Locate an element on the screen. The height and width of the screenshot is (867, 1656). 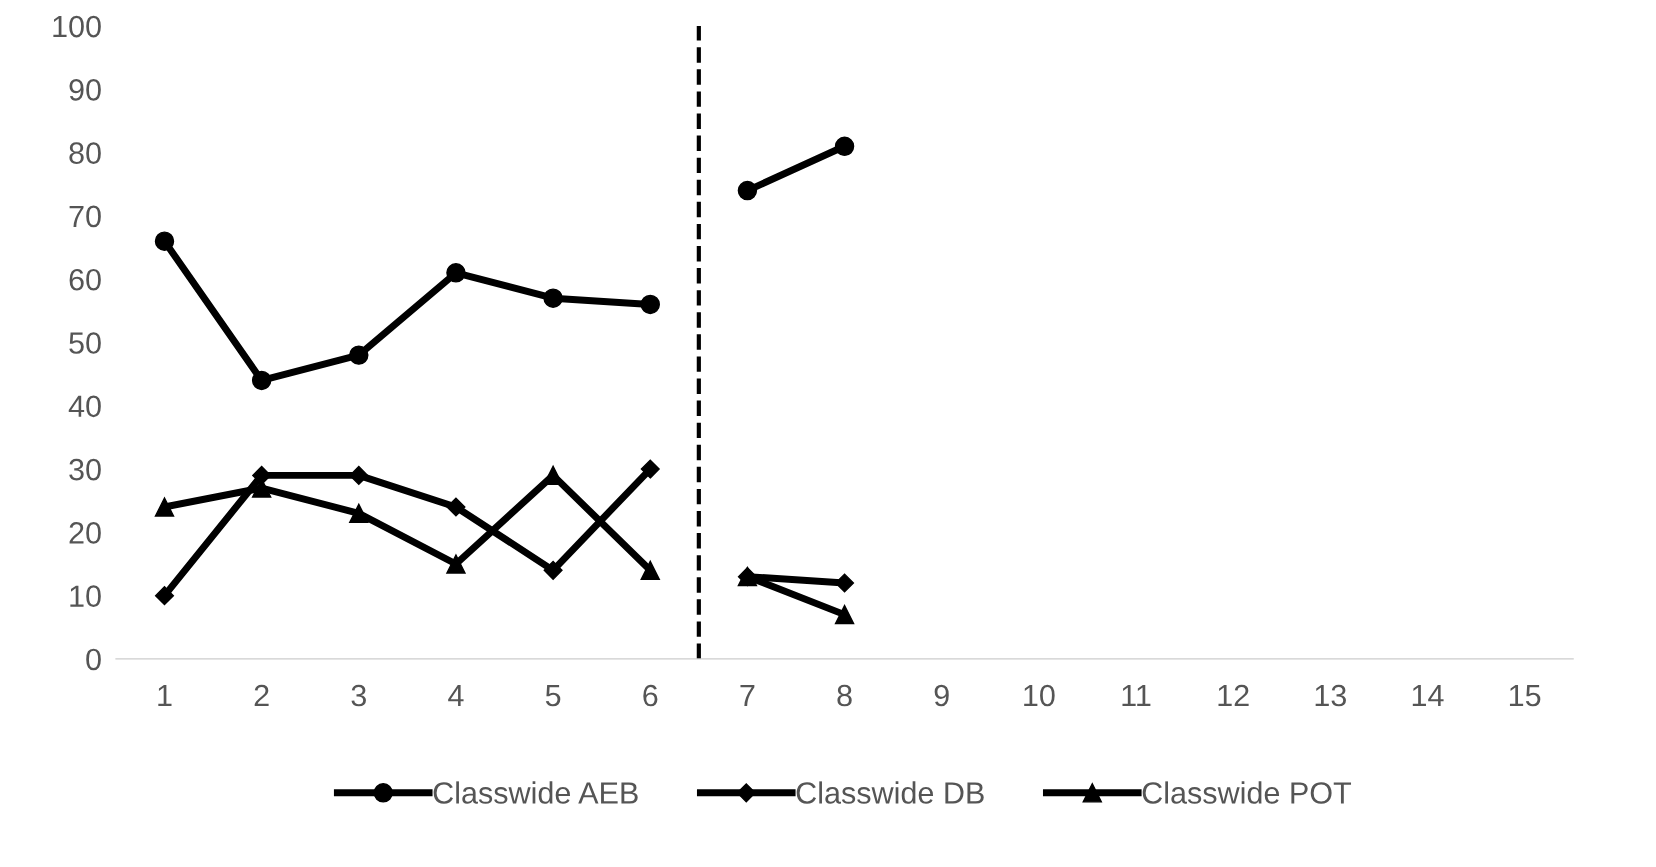
y-tick-label: 40 is located at coordinates (84, 406).